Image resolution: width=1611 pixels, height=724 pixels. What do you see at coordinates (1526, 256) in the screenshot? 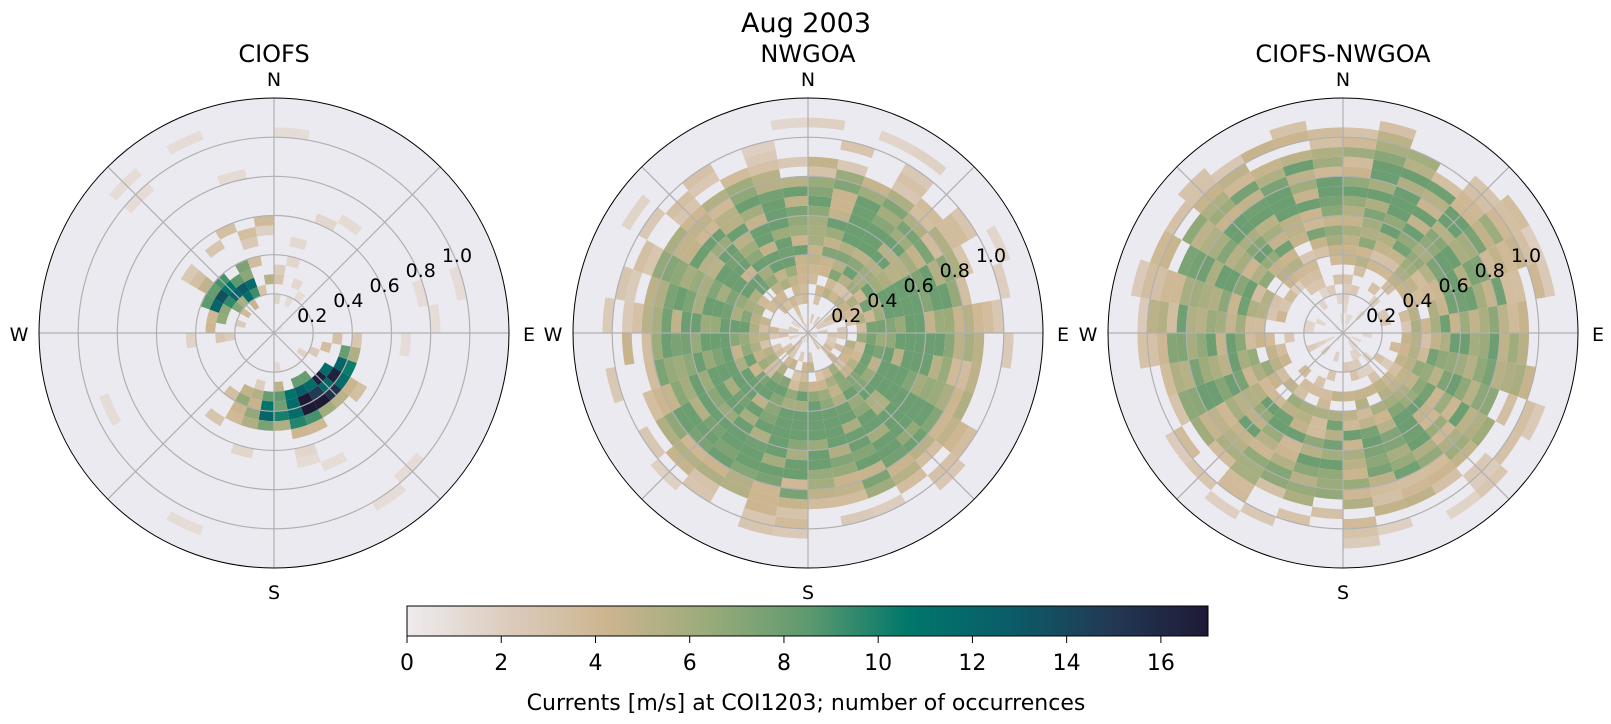
I see `radial-tick-label: 1.0` at bounding box center [1526, 256].